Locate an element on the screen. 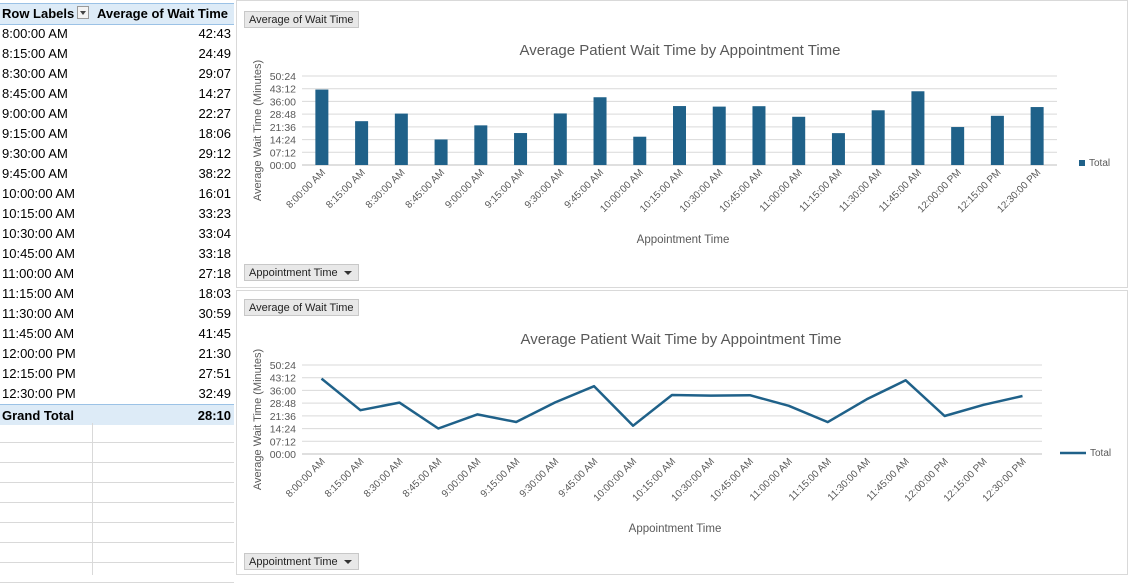  y-tick-label: 36:00 is located at coordinates (283, 102).